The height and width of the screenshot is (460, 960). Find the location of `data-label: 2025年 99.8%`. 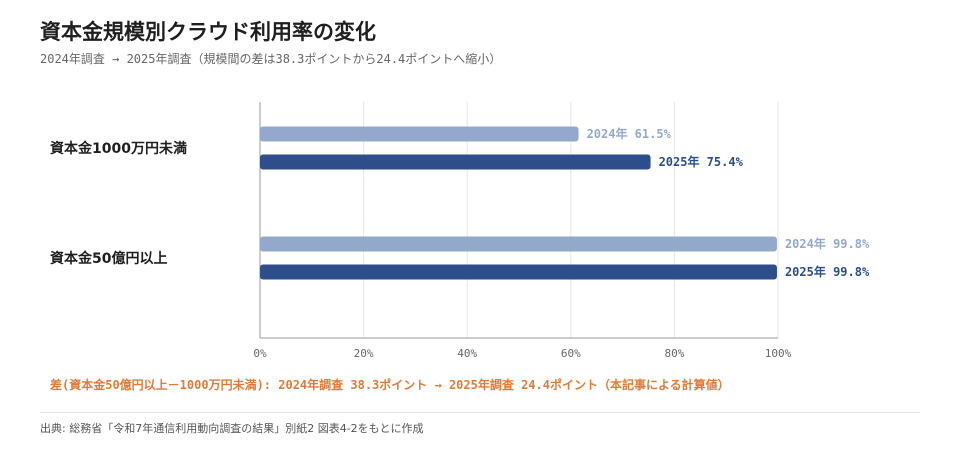

data-label: 2025年 99.8% is located at coordinates (827, 271).